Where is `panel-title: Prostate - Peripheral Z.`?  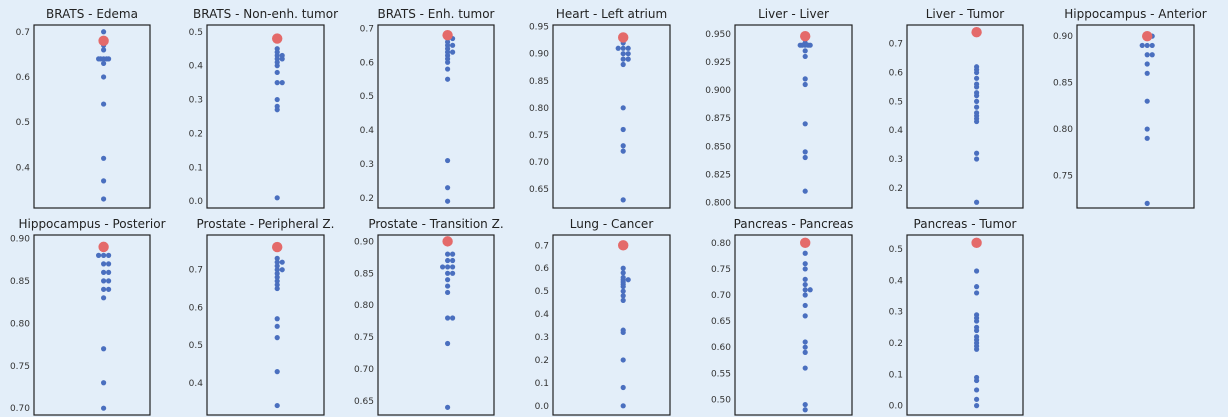
panel-title: Prostate - Peripheral Z. is located at coordinates (266, 224).